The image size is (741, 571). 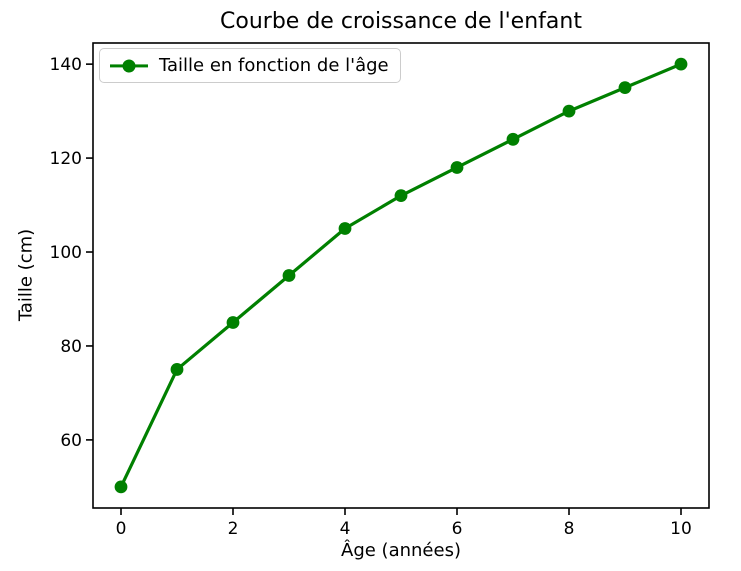 What do you see at coordinates (71, 441) in the screenshot?
I see `y-tick-label: 60` at bounding box center [71, 441].